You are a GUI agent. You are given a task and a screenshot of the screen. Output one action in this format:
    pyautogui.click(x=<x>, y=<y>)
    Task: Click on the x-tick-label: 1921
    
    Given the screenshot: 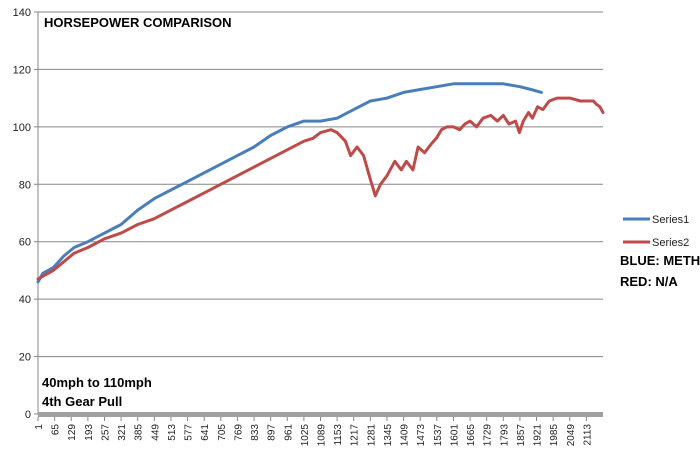 What is the action you would take?
    pyautogui.click(x=538, y=435)
    